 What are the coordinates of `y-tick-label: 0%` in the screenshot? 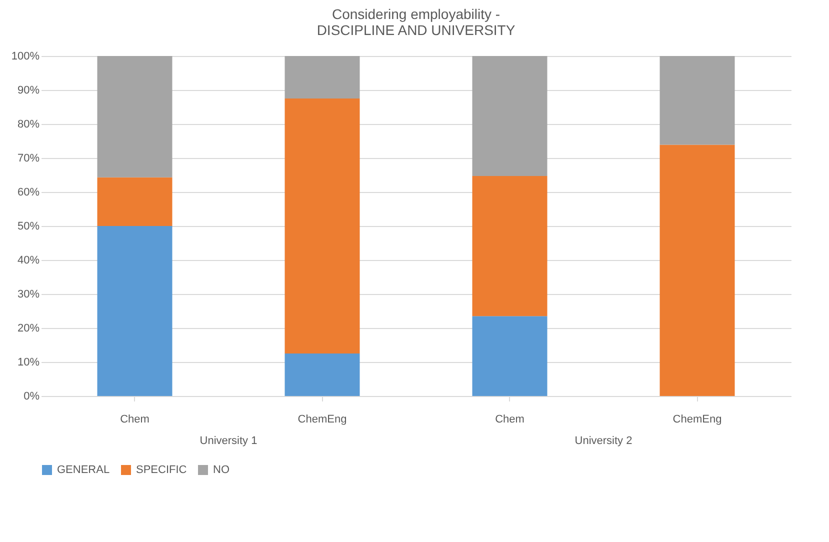 It's located at (32, 396).